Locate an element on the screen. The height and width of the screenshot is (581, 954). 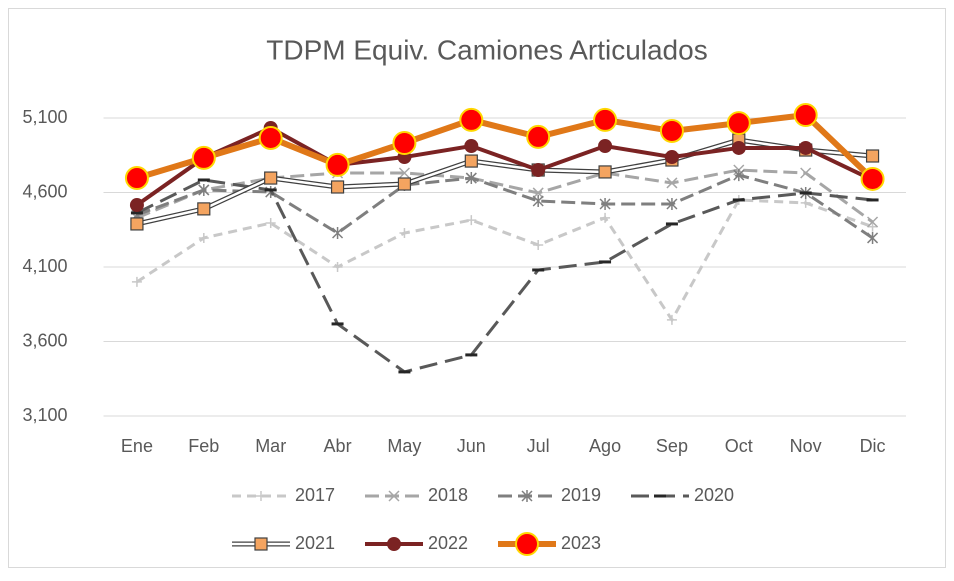
x-tick-label: May is located at coordinates (404, 446).